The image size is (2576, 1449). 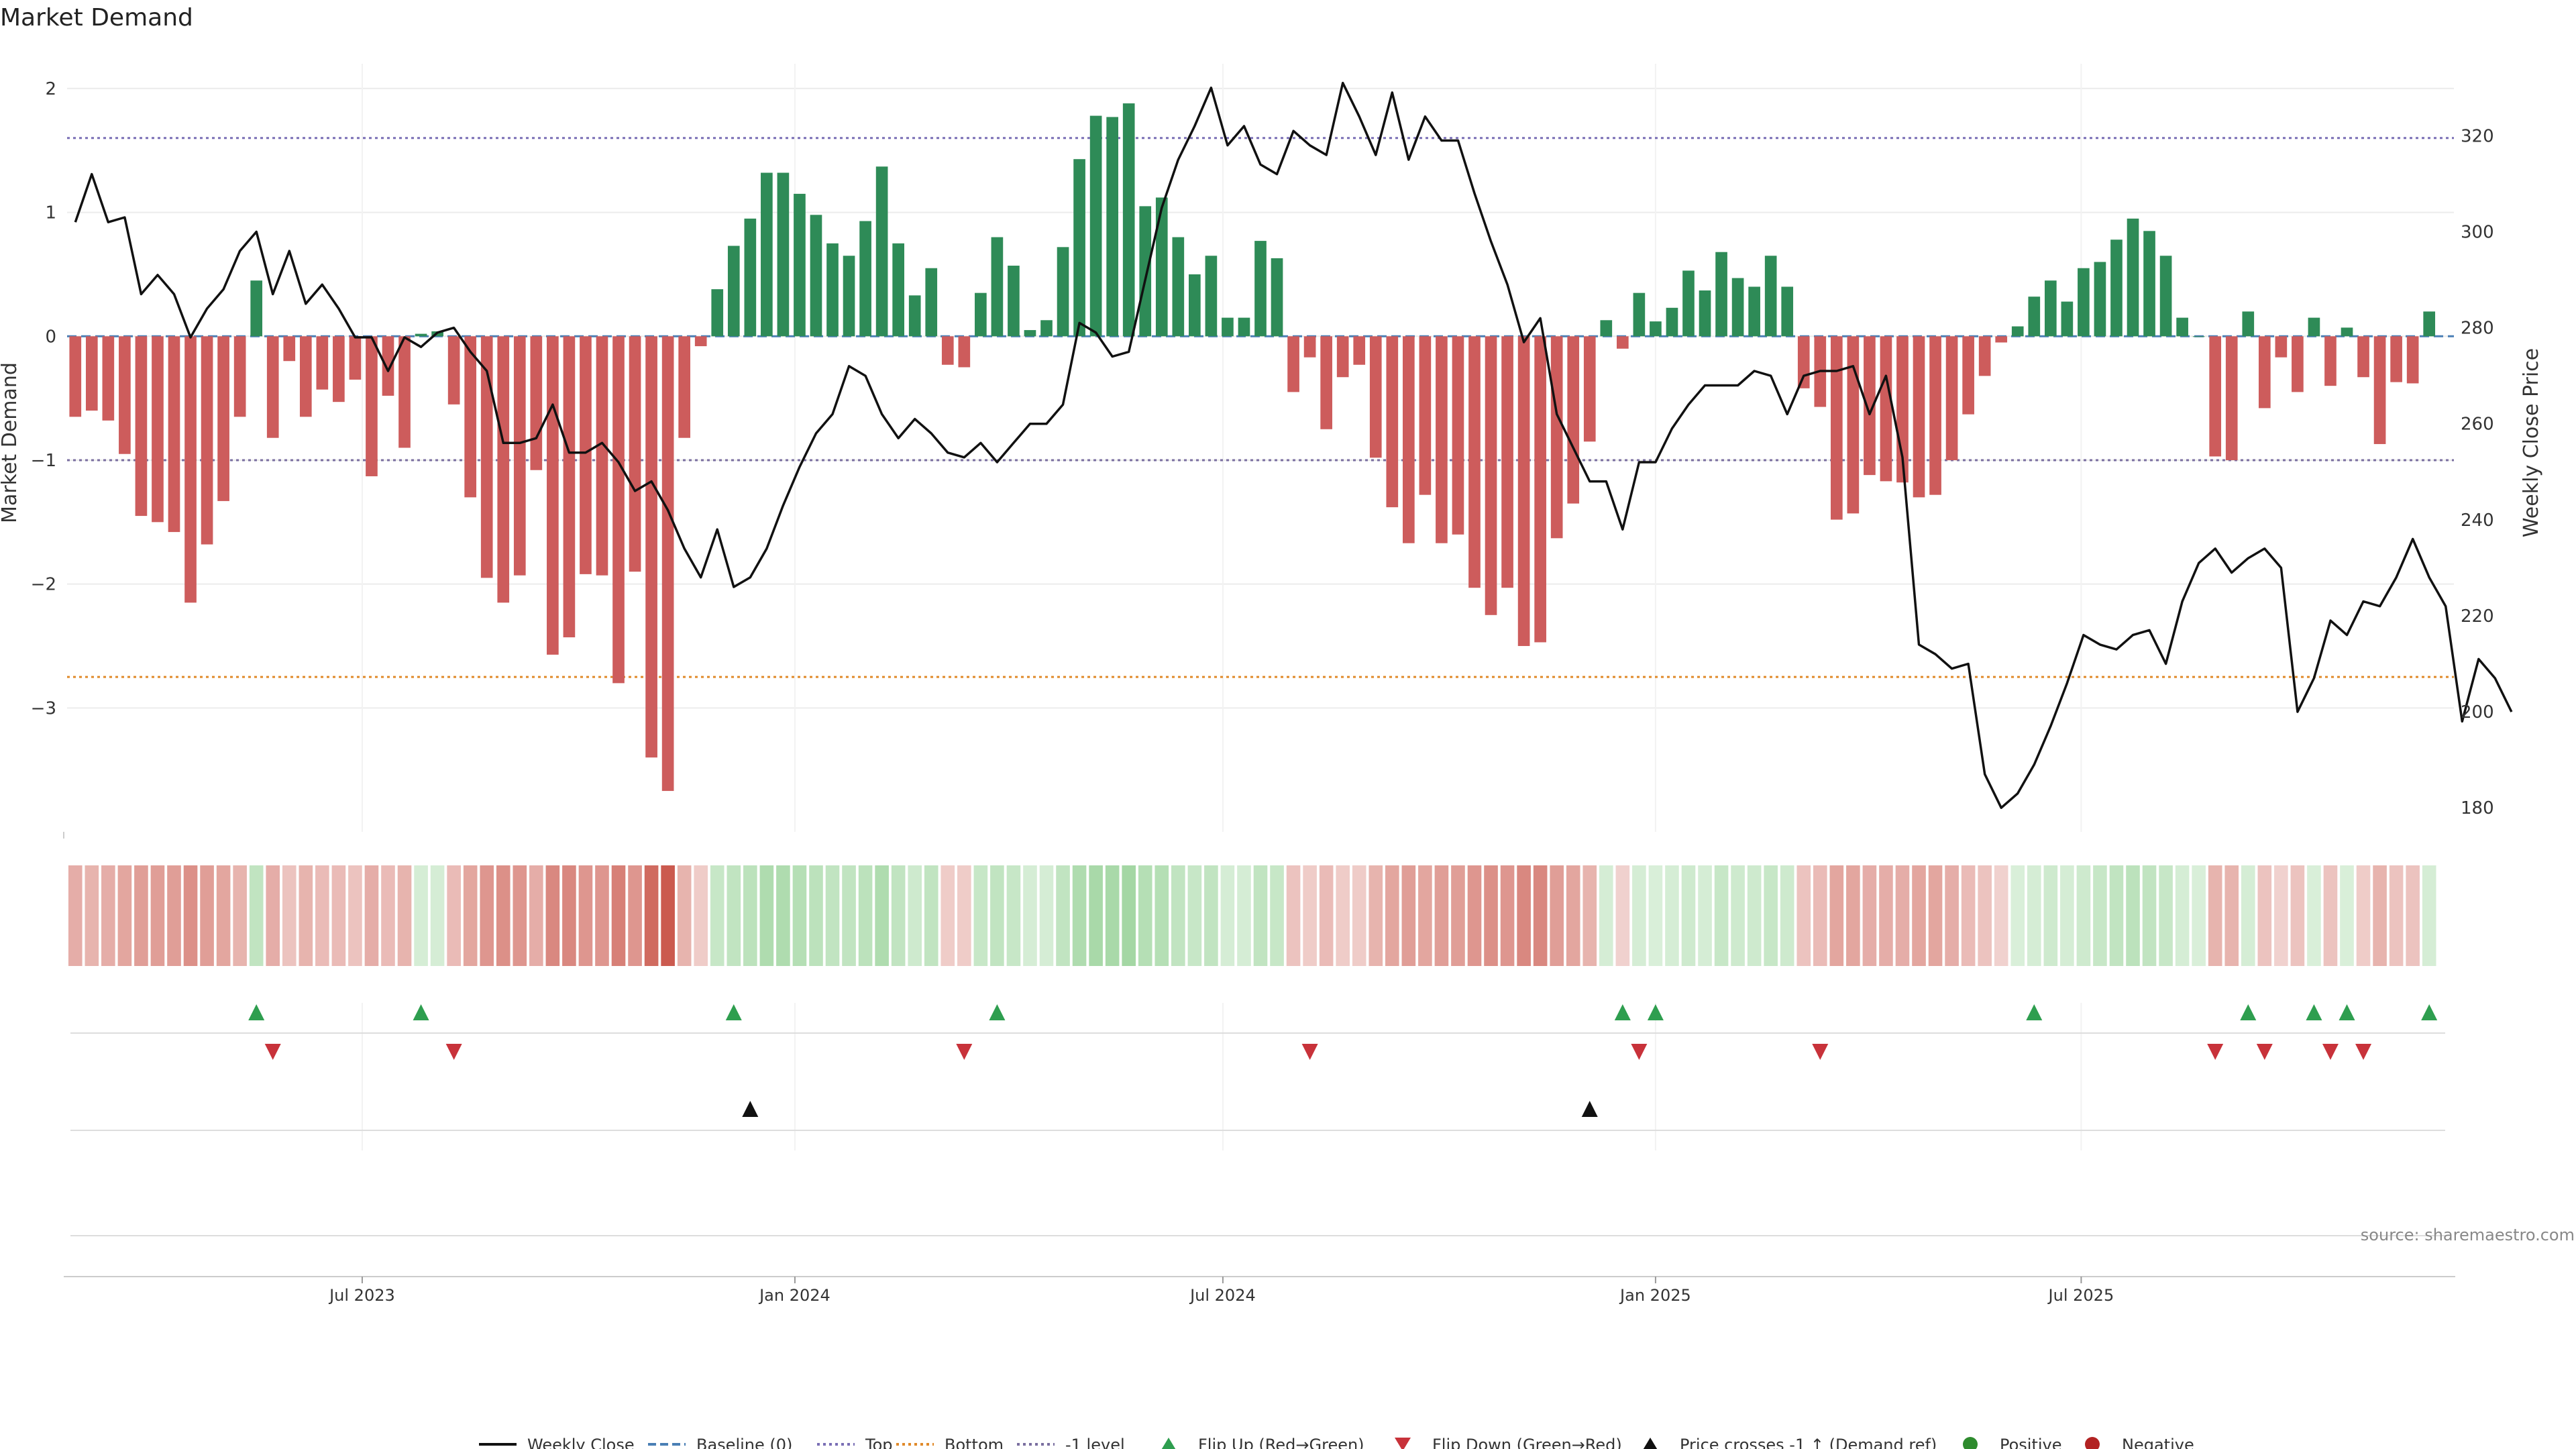 I want to click on source-note: source: sharemaestro.com, so click(x=2468, y=1235).